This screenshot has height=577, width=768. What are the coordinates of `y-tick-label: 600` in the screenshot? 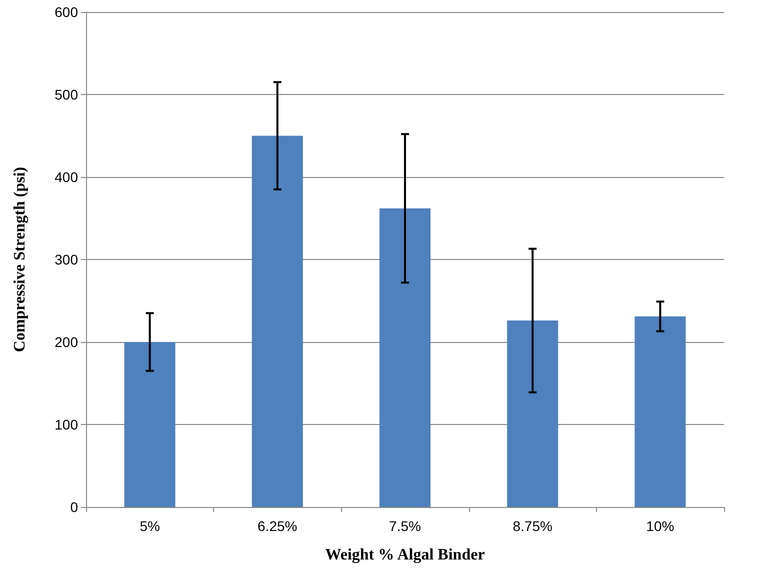 It's located at (66, 12).